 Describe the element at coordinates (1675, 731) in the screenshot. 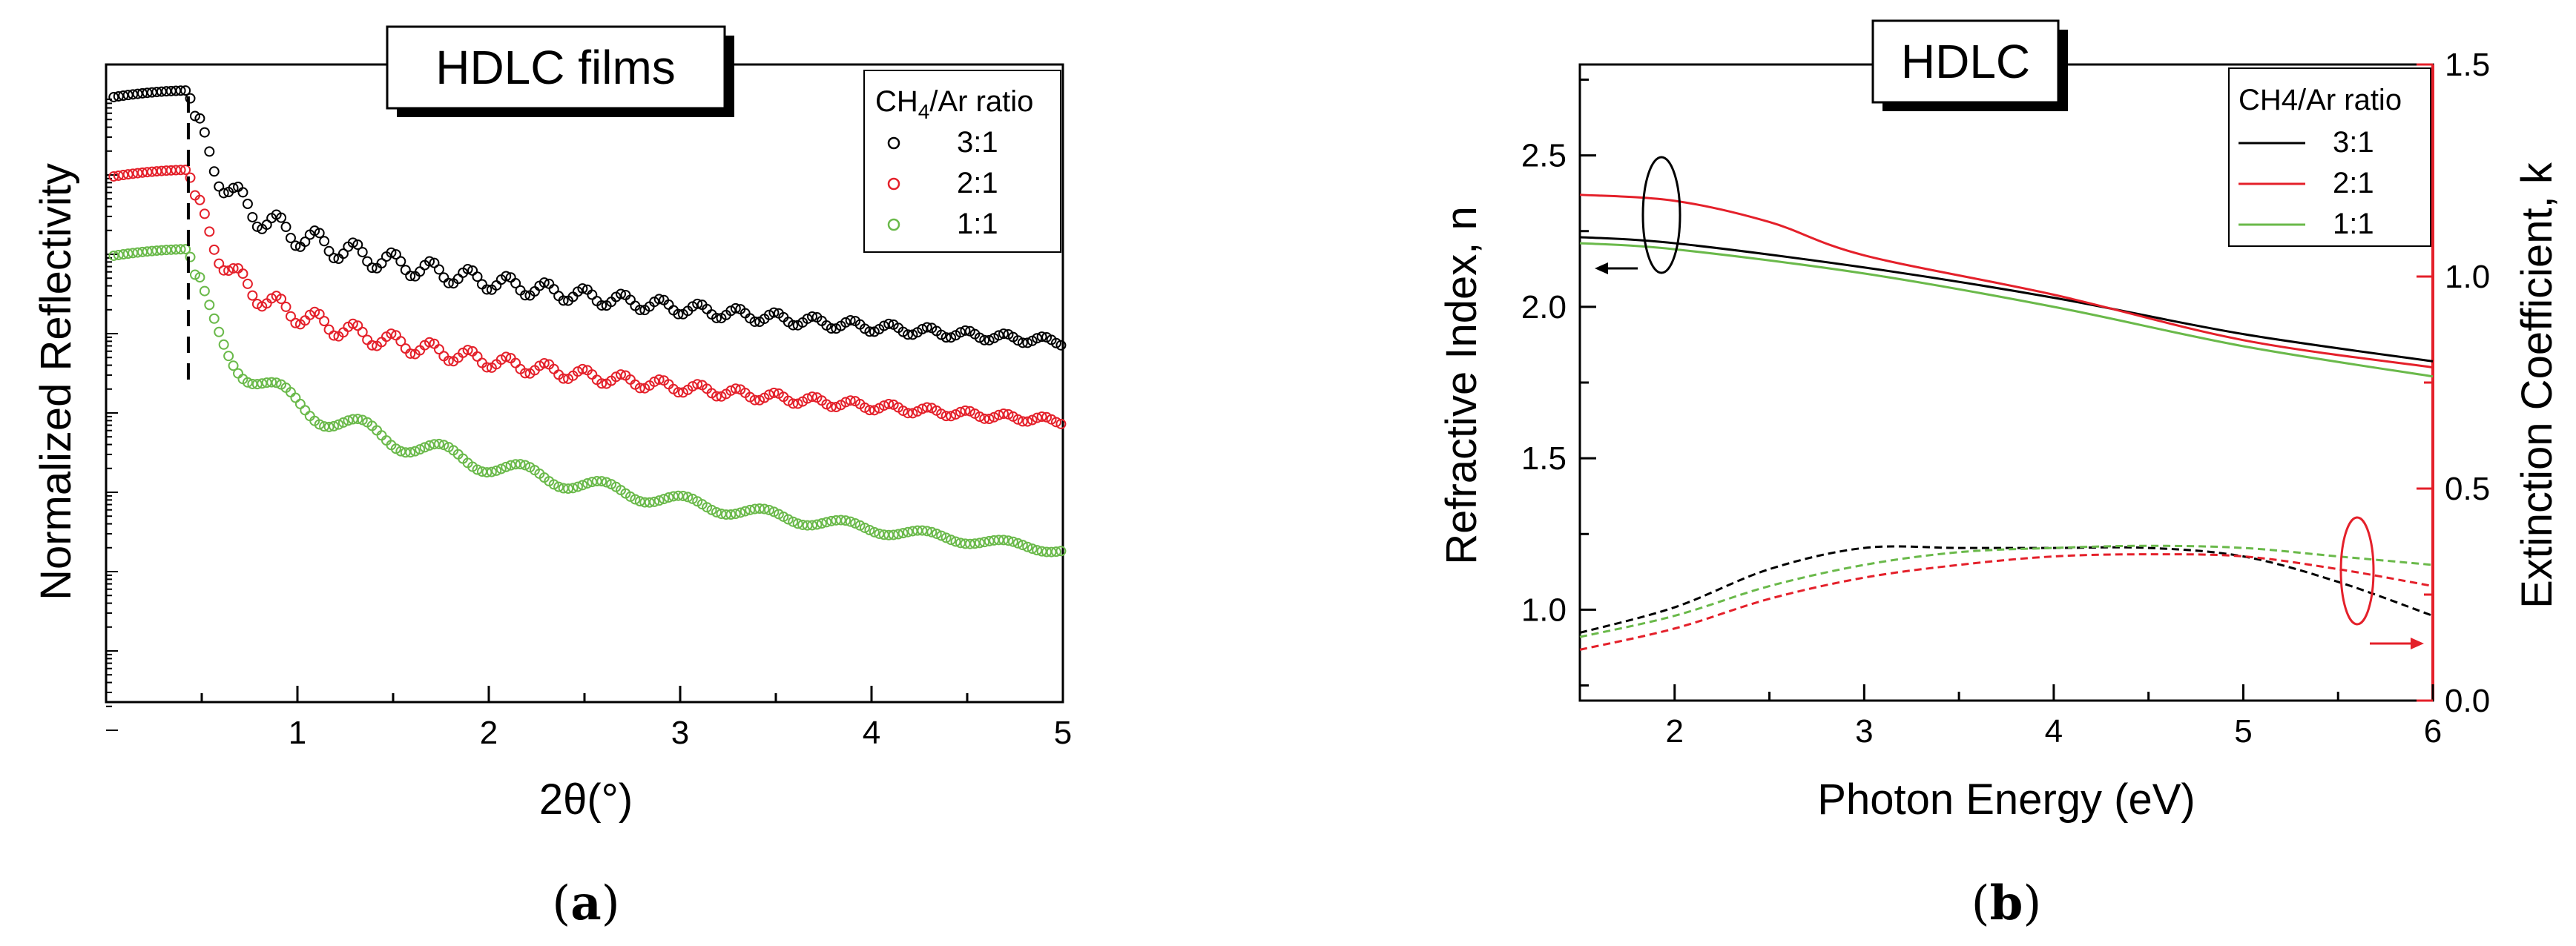

I see `x-tick-label-b: 2` at that location.